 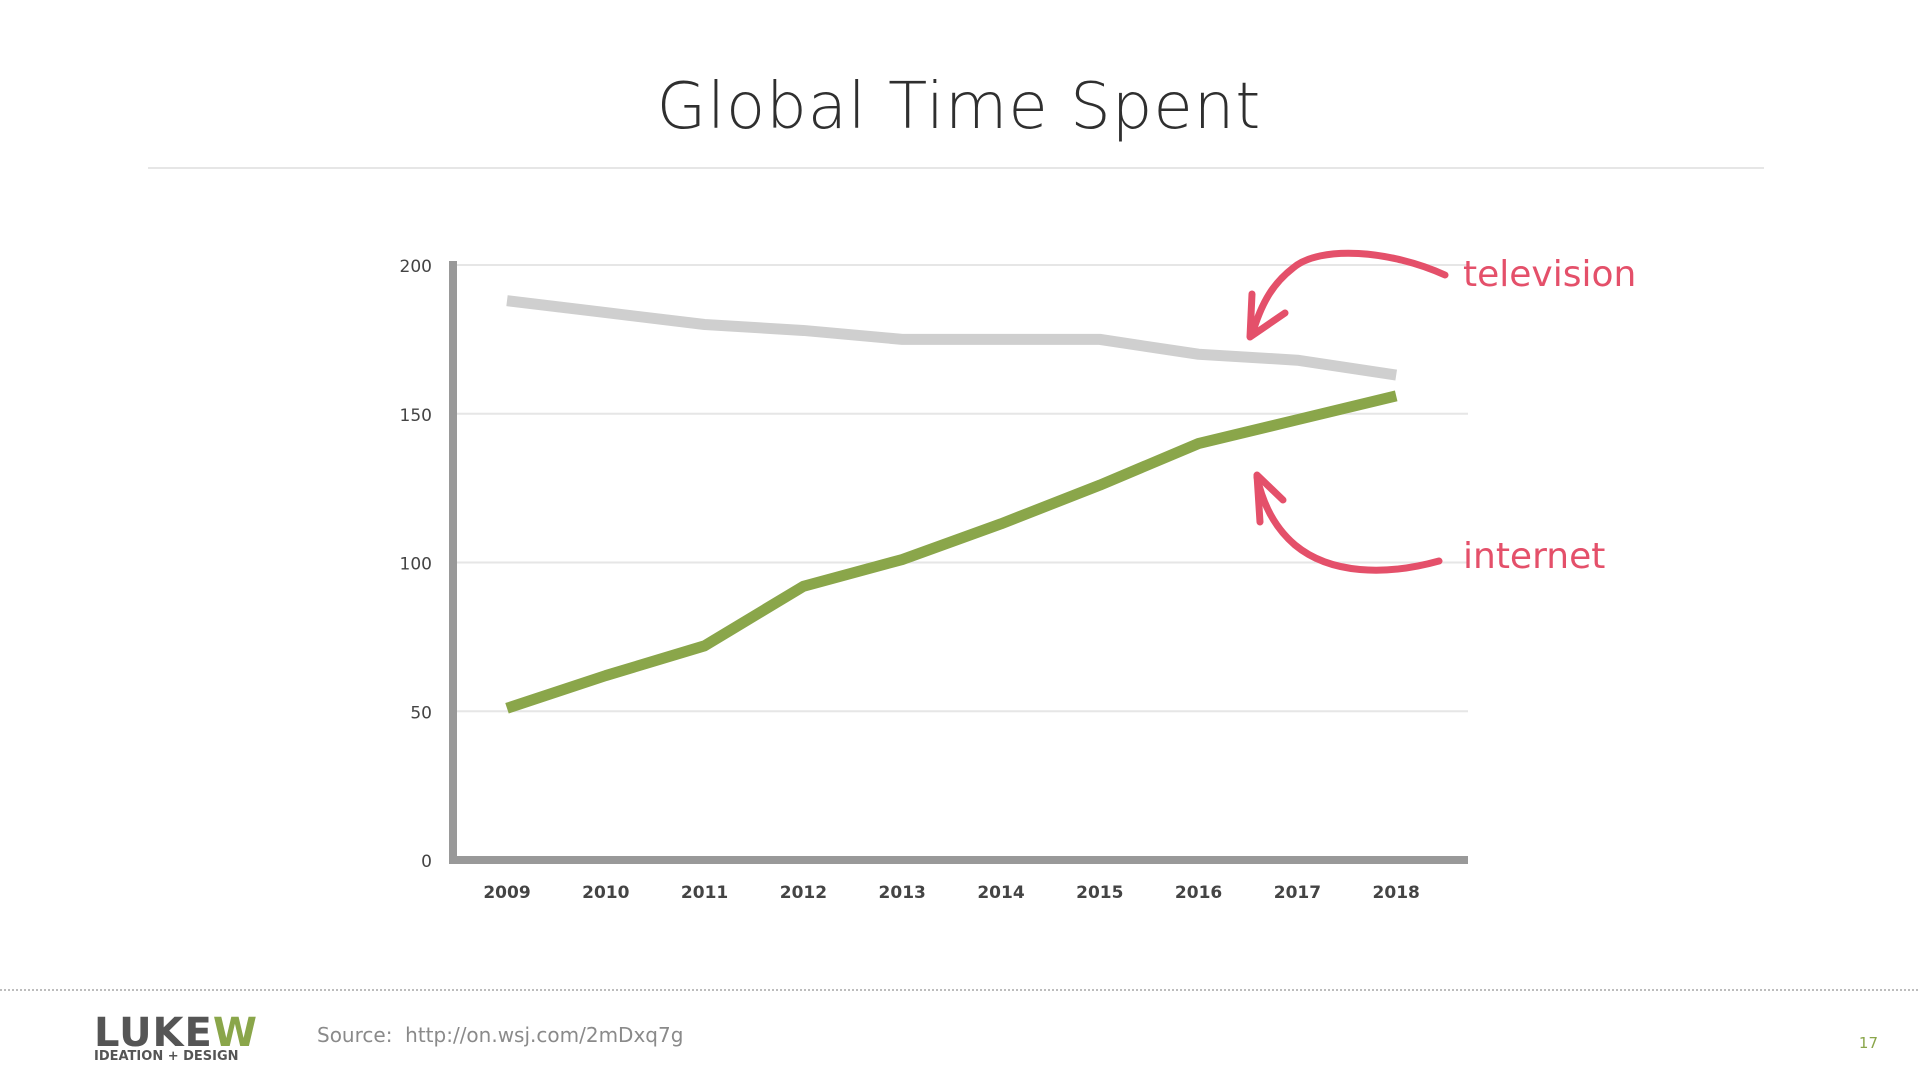 I want to click on source-label: Source:, so click(x=355, y=1035).